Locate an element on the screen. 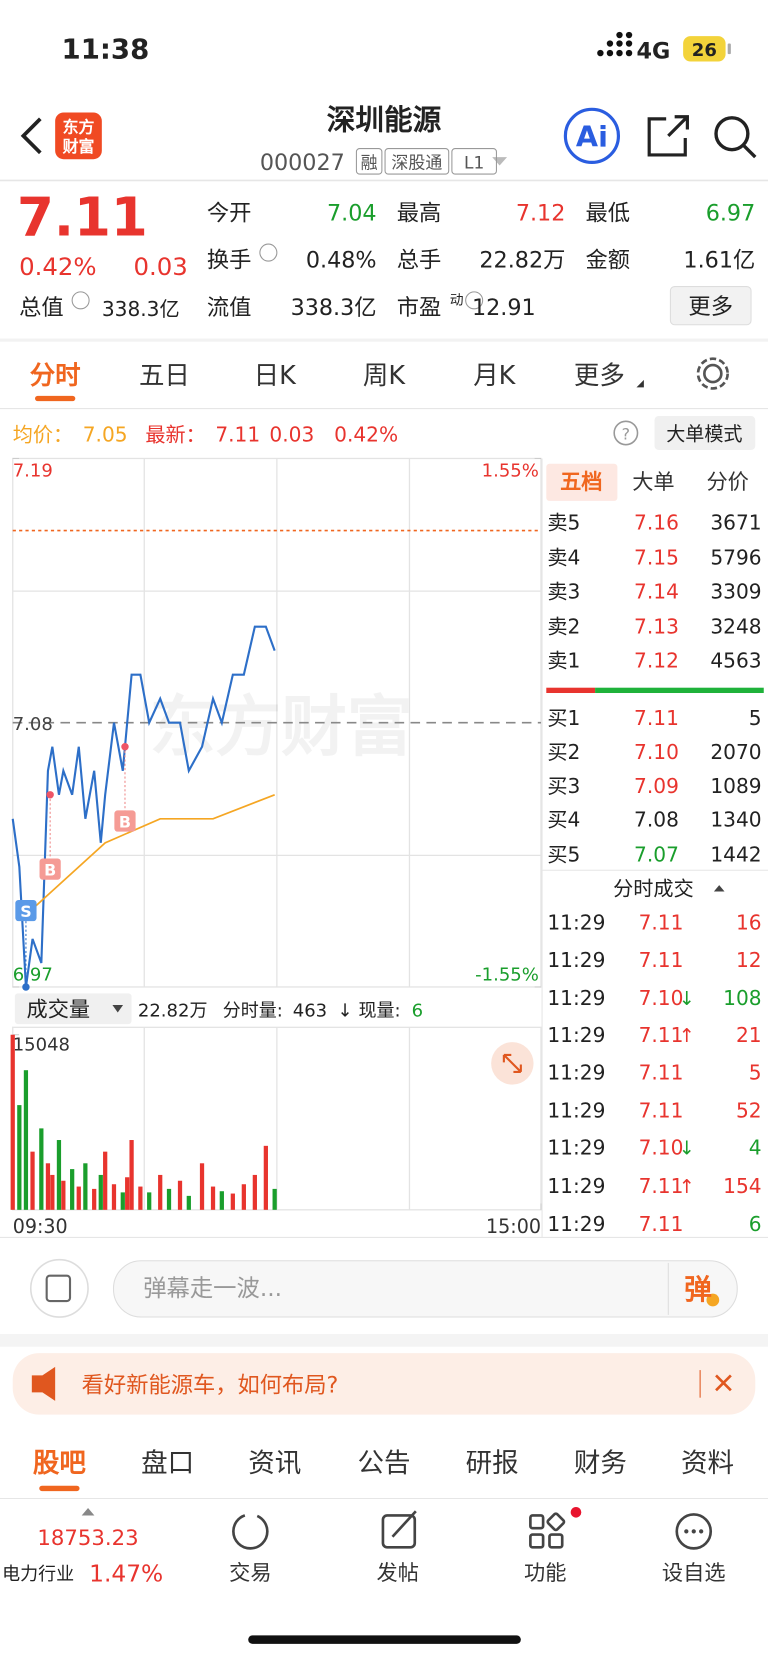 The height and width of the screenshot is (1663, 768). x-tick-label: 09:30 is located at coordinates (40, 1226).